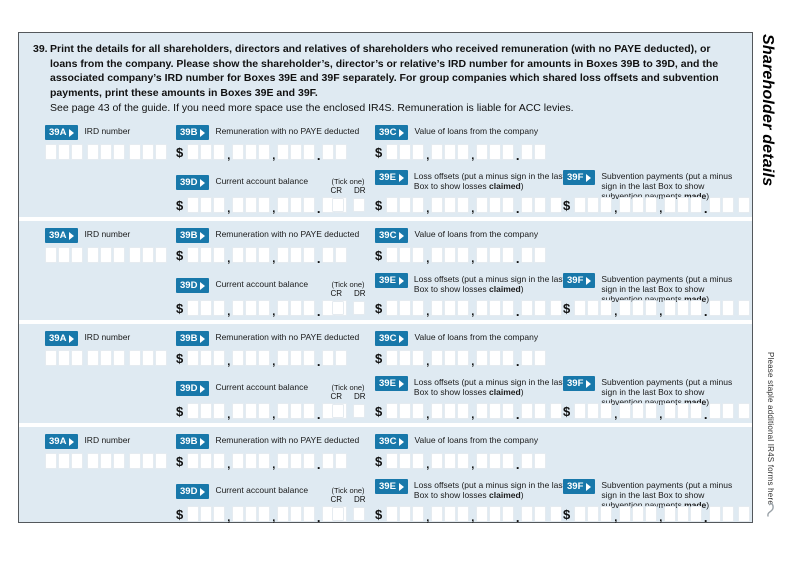 The width and height of the screenshot is (800, 566). I want to click on dr-tick-box, so click(358, 205).